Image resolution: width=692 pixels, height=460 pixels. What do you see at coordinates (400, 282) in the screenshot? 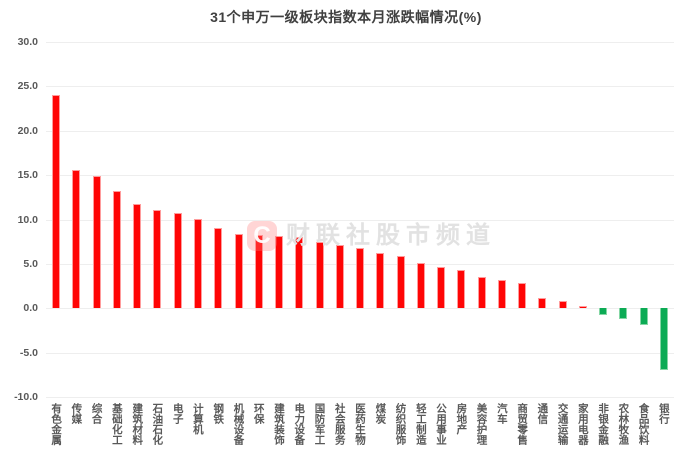
I see `bar-纺织服饰` at bounding box center [400, 282].